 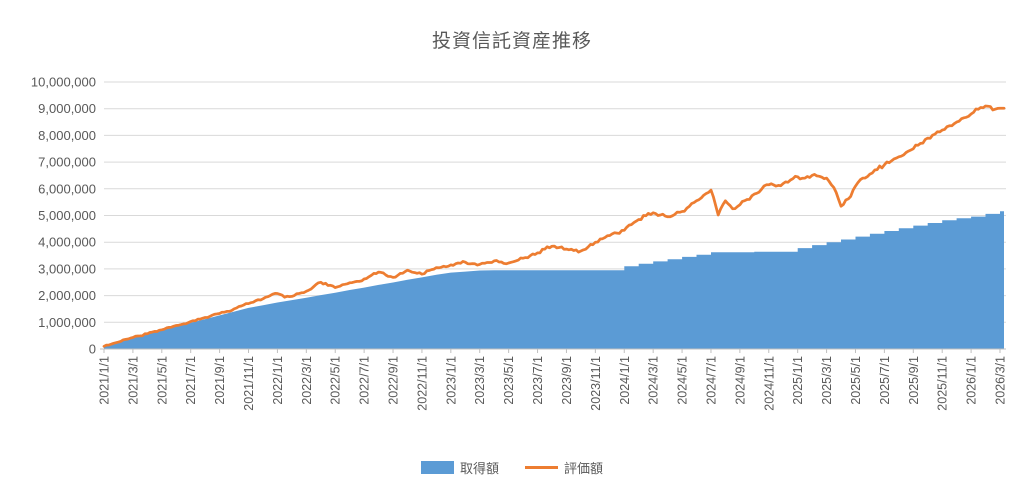 What do you see at coordinates (278, 380) in the screenshot?
I see `x-tick-label: 2022/1/1` at bounding box center [278, 380].